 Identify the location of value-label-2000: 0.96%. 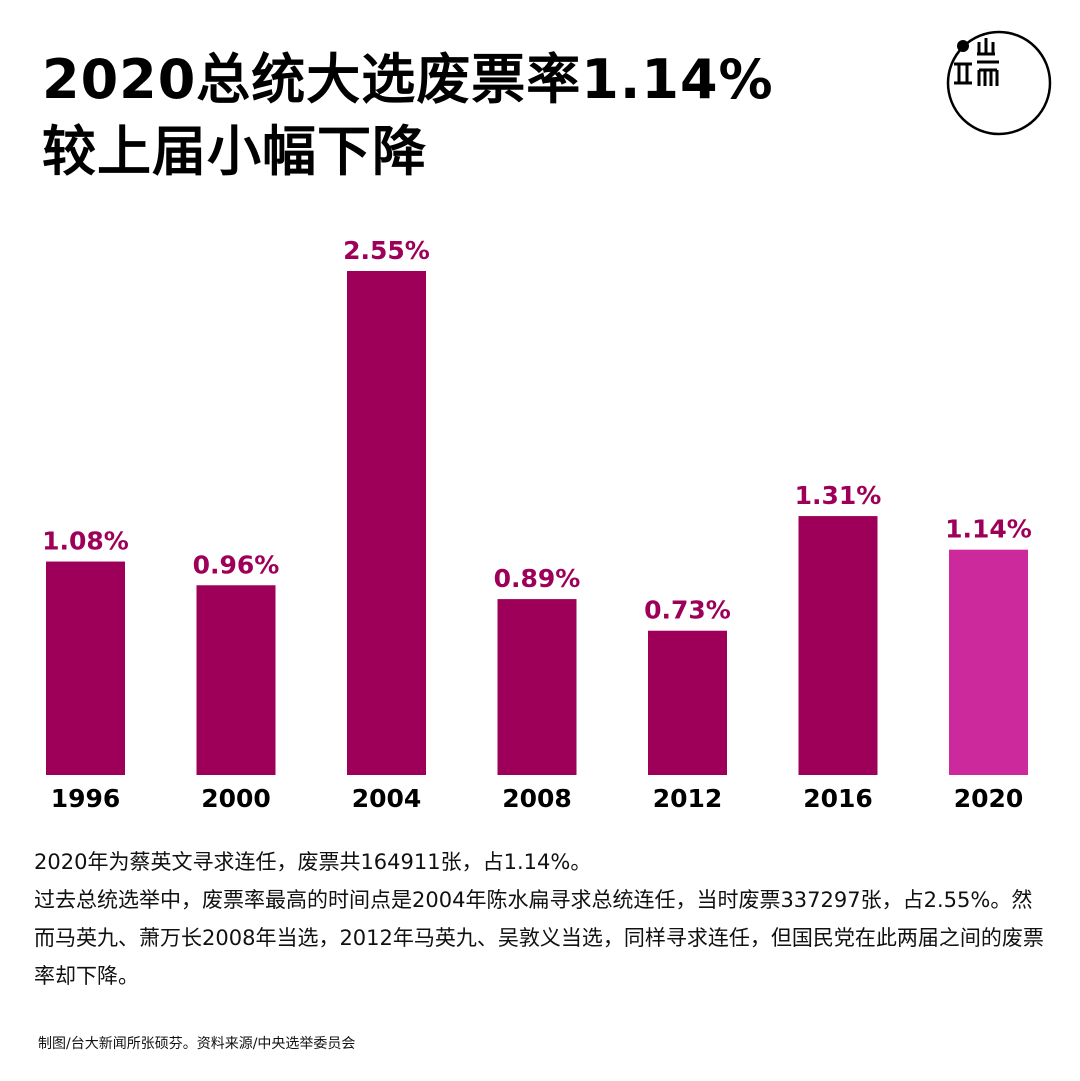
(236, 564).